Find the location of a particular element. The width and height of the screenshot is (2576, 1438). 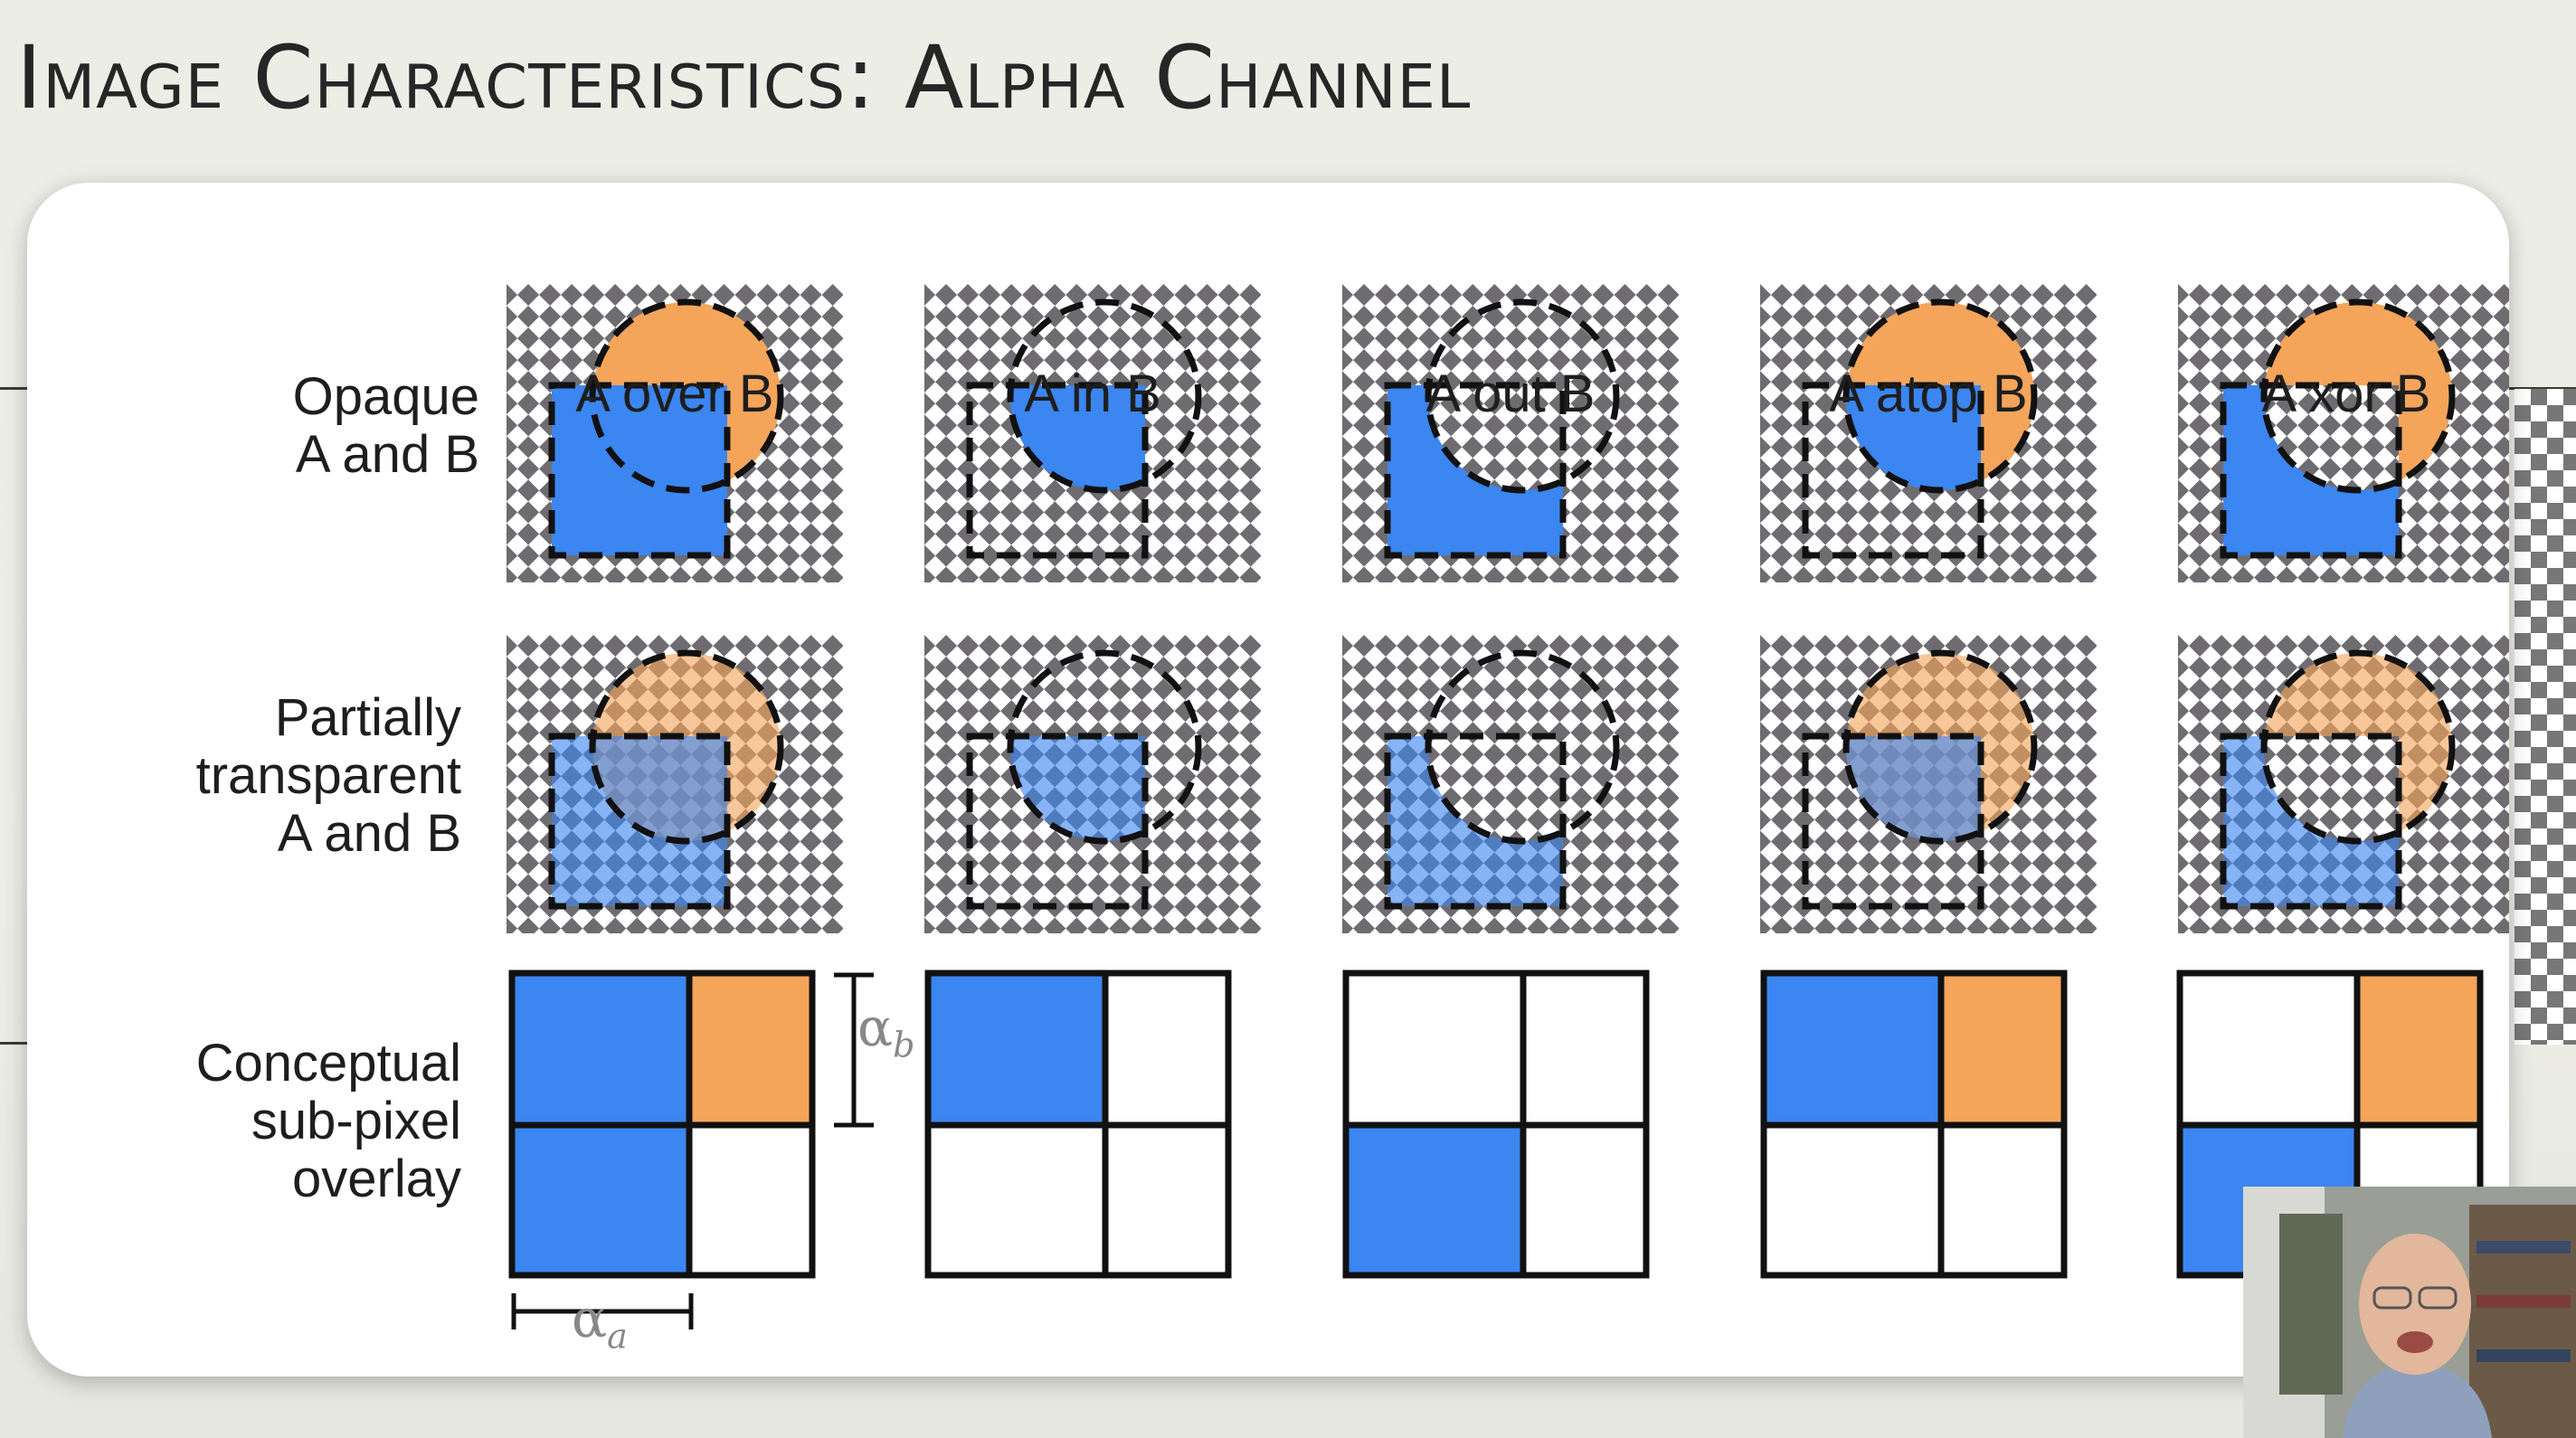

slide-rule-left-top is located at coordinates (14, 388).